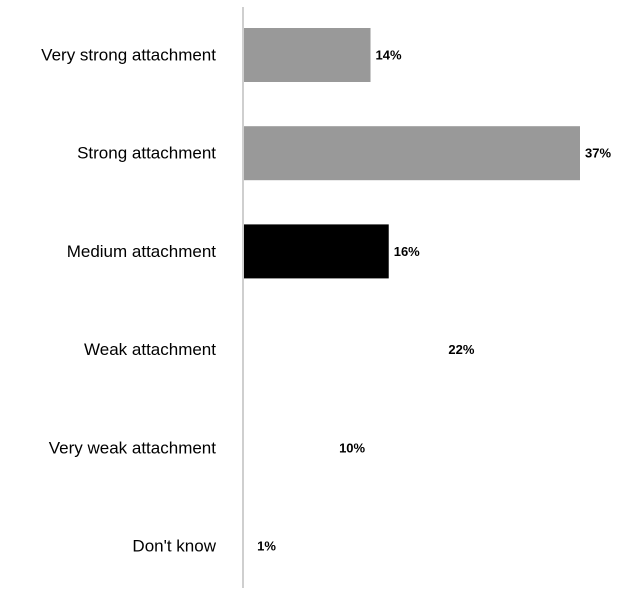  What do you see at coordinates (133, 447) in the screenshot?
I see `category-label: Very weak attachment` at bounding box center [133, 447].